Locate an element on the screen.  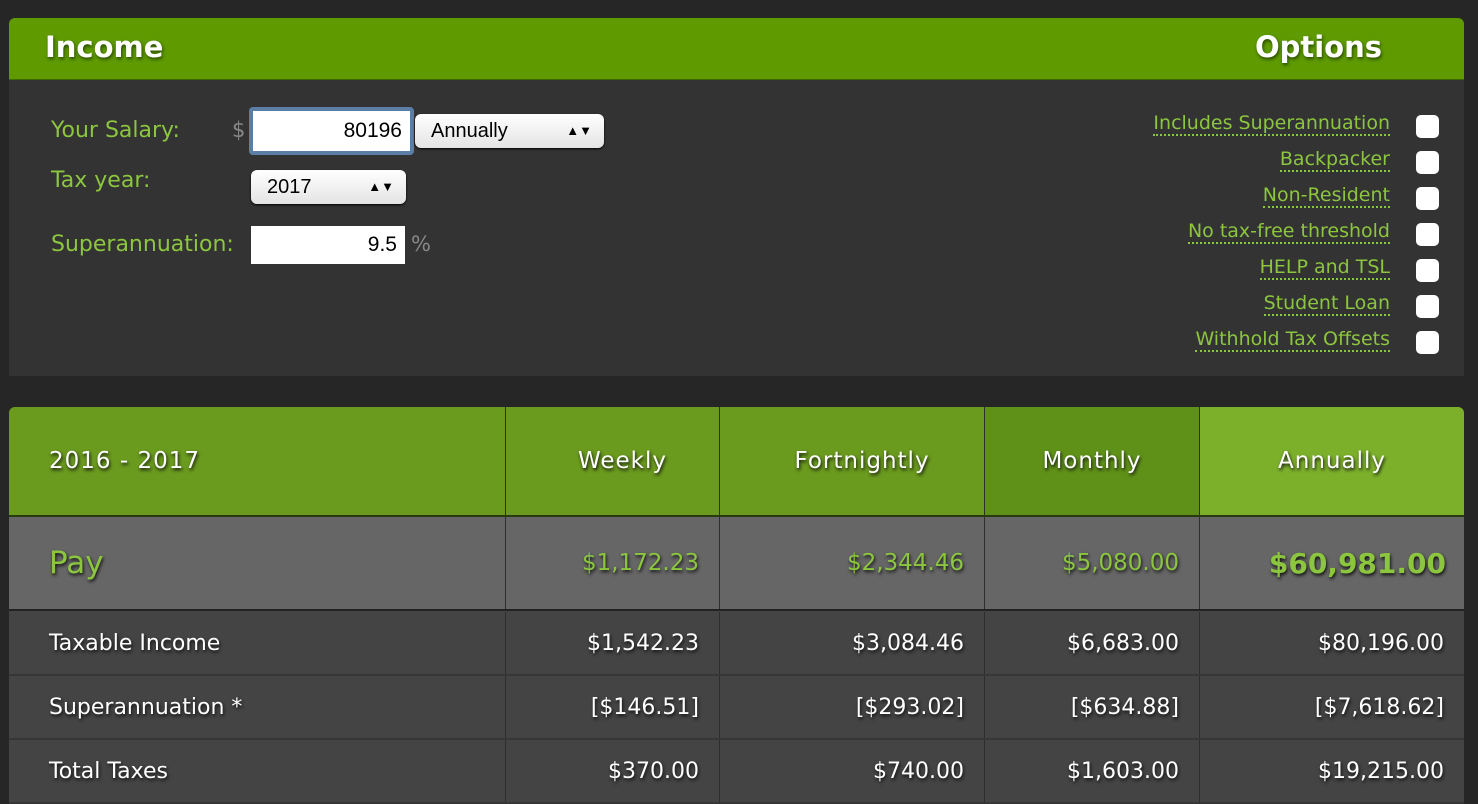
percent-symbol: % is located at coordinates (421, 244).